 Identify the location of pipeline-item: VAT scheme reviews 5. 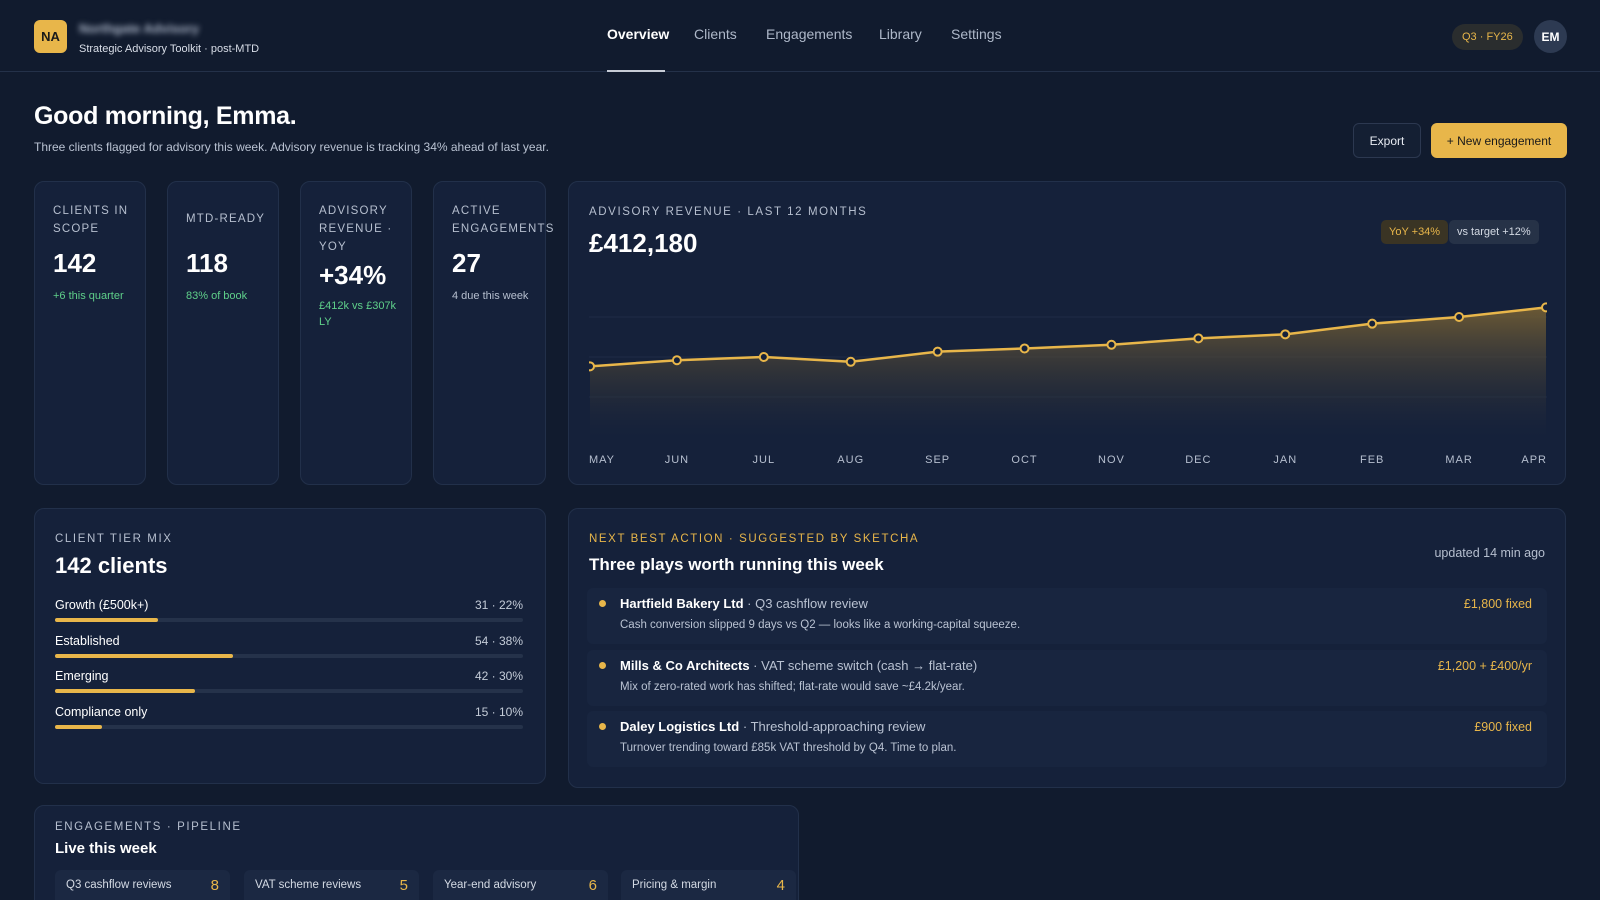
(331, 885).